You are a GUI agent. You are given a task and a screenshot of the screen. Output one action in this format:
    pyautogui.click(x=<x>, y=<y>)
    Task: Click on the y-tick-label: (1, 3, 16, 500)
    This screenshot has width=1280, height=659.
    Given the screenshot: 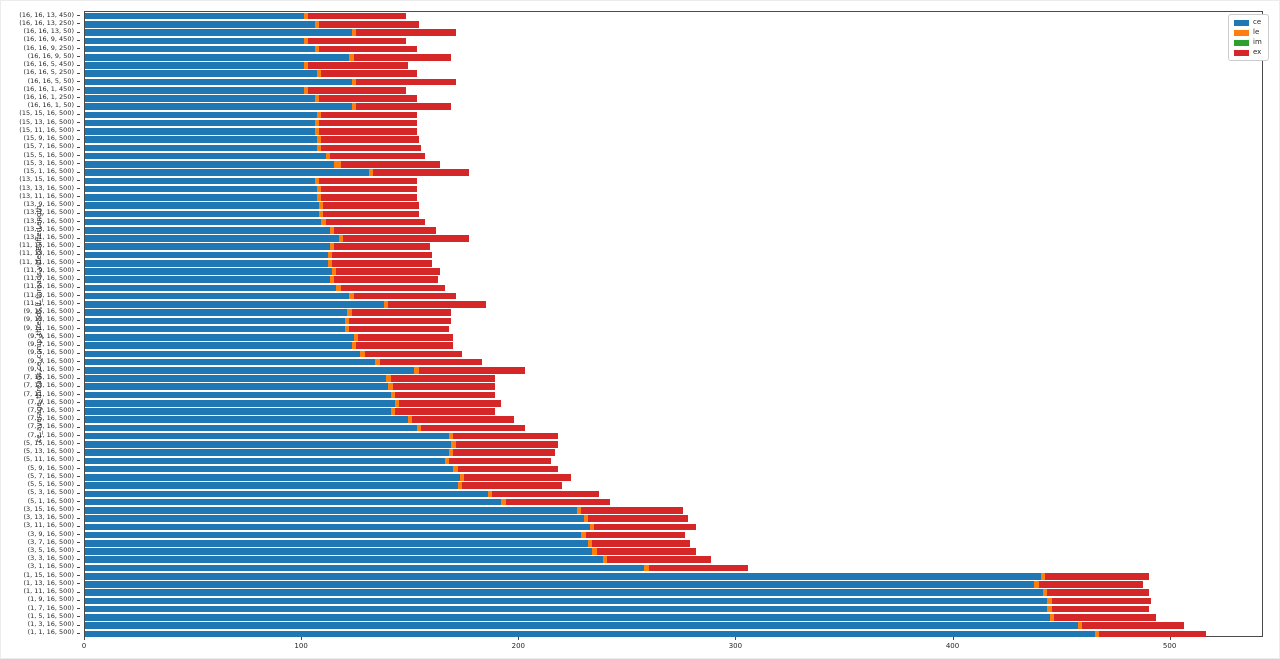 What is the action you would take?
    pyautogui.click(x=50, y=624)
    